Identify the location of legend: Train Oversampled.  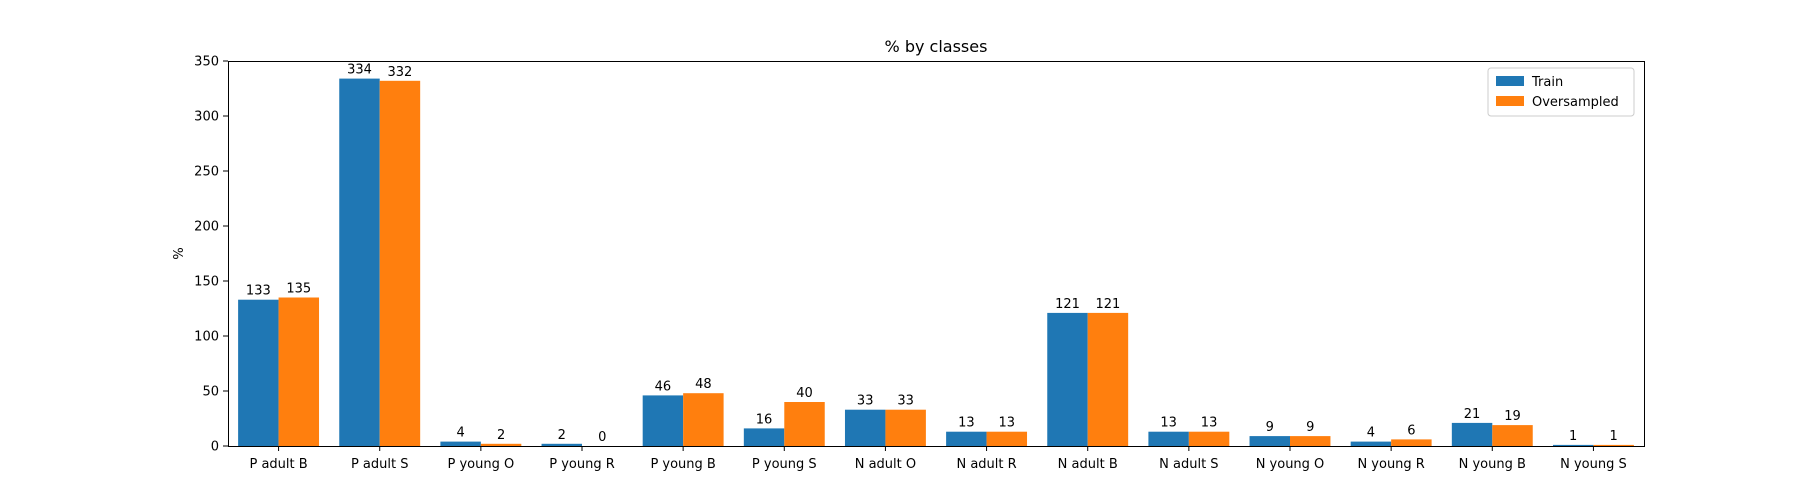
(1561, 92).